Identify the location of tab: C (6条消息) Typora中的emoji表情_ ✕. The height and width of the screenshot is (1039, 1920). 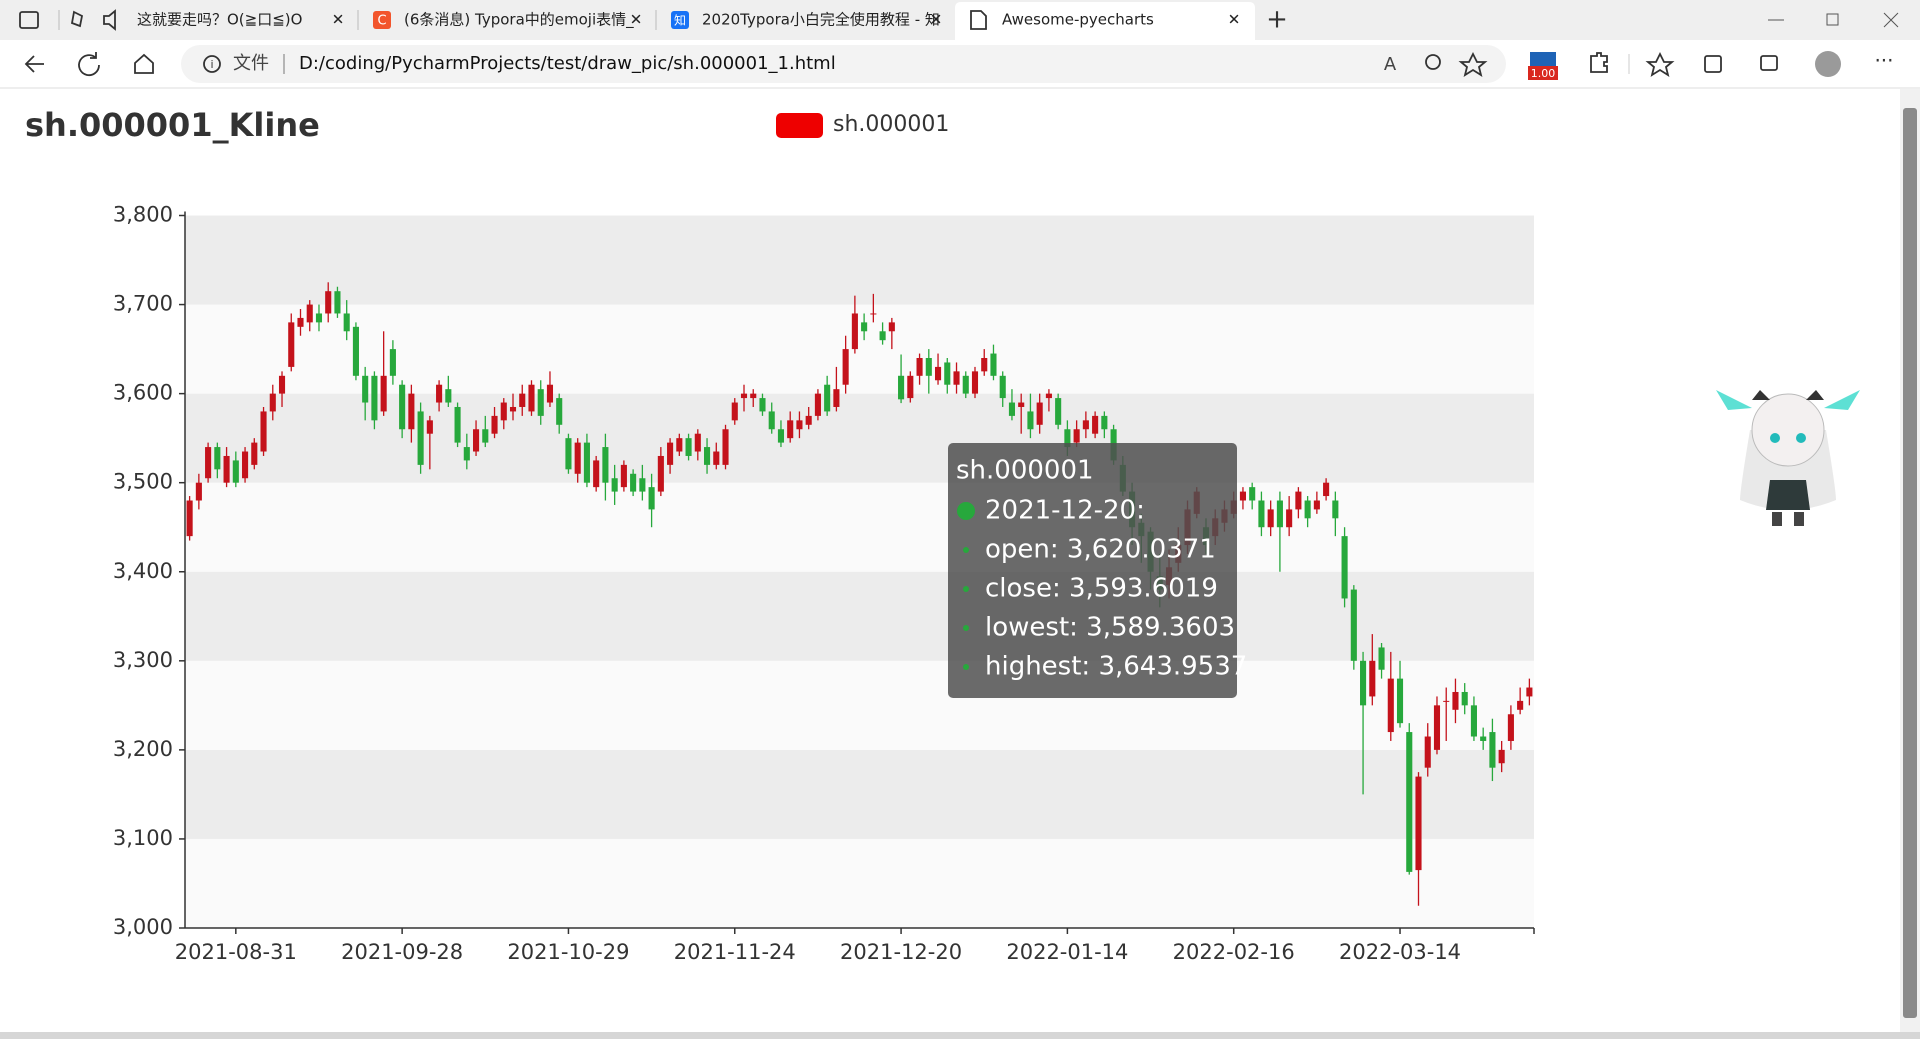
(507, 20).